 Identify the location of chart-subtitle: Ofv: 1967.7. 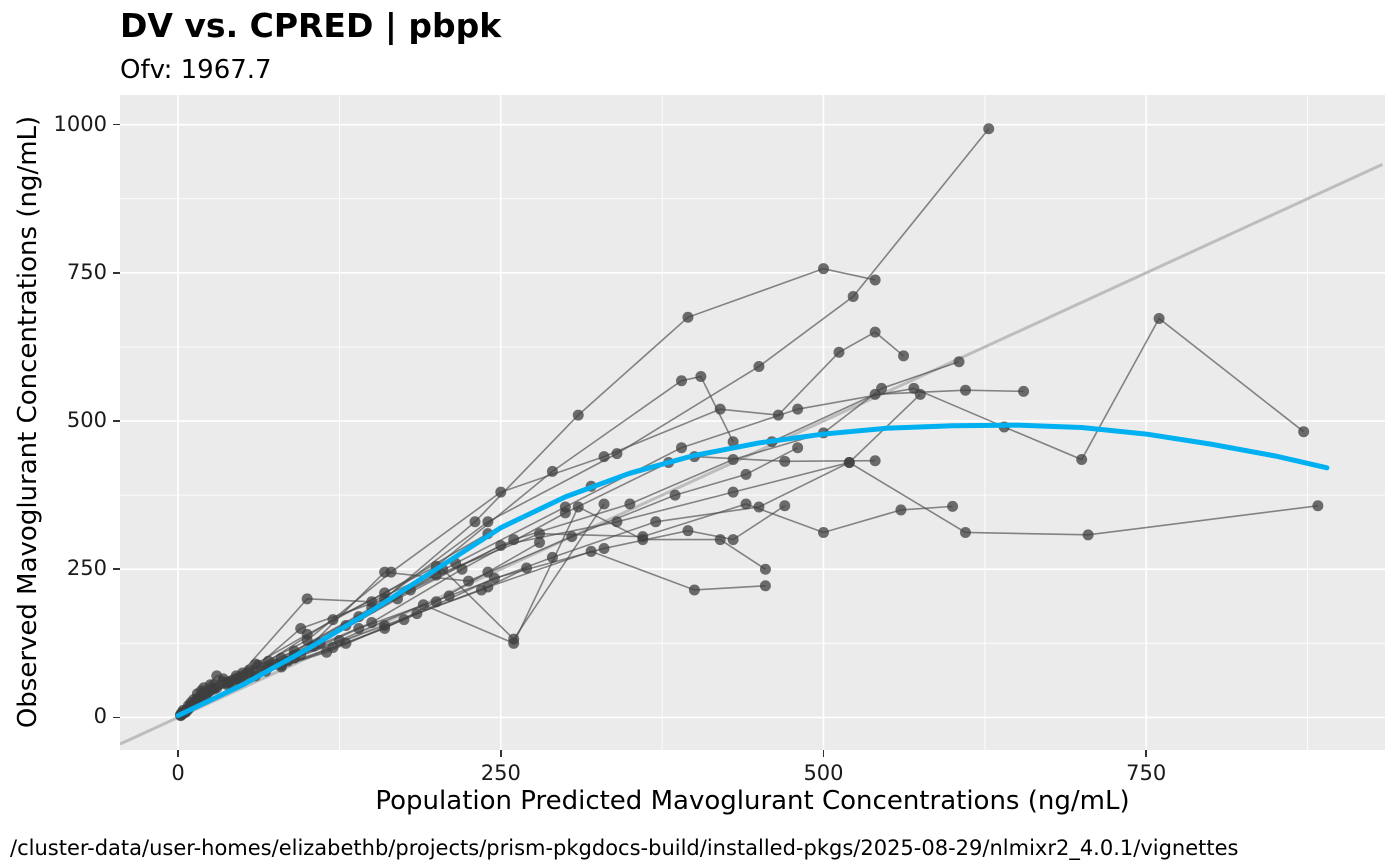
(196, 70).